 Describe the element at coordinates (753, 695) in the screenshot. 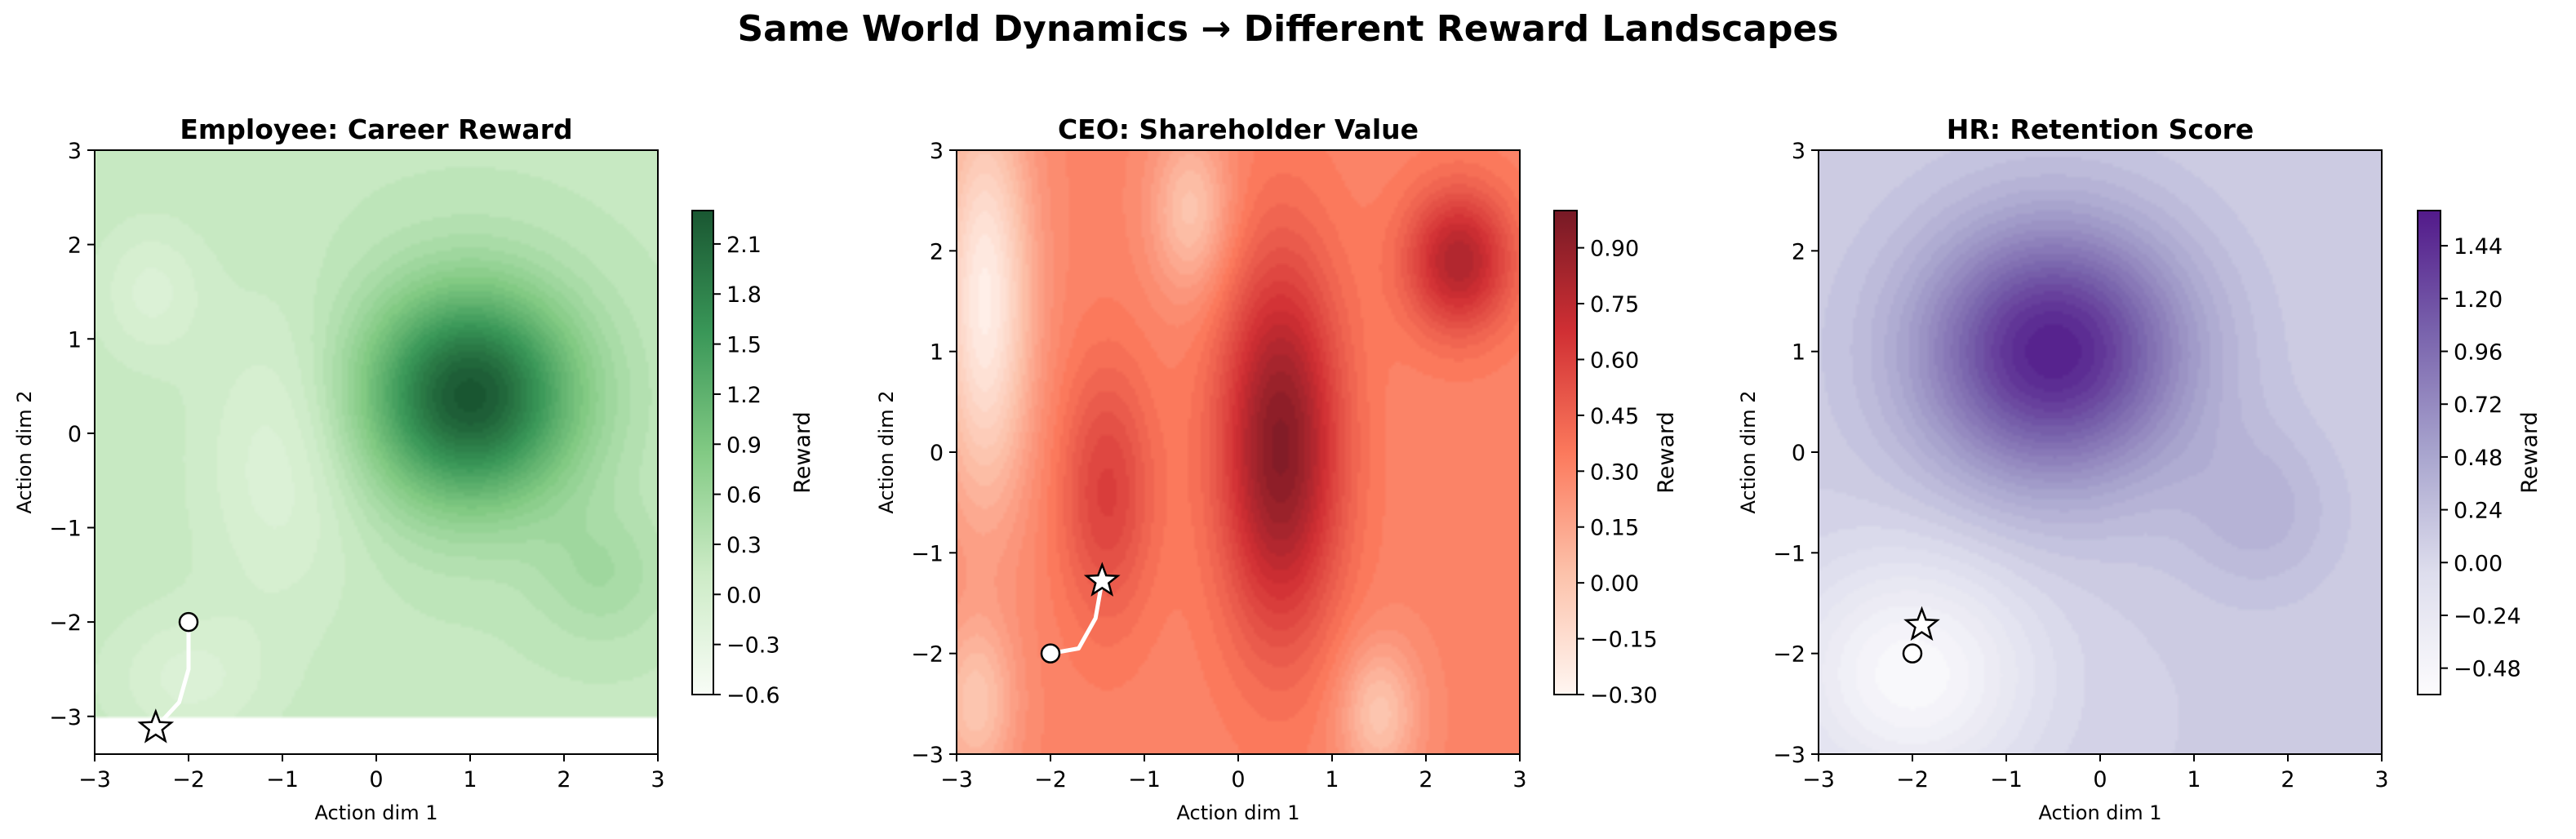

I see `colorbar-tick-label: −0.6` at that location.